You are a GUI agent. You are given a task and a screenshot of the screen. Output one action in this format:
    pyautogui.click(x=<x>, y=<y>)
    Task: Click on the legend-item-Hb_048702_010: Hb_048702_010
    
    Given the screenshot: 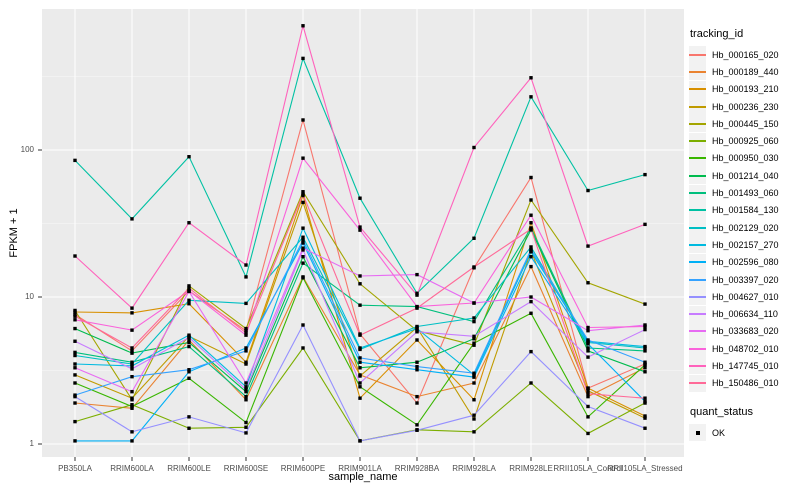 What is the action you would take?
    pyautogui.click(x=744, y=349)
    